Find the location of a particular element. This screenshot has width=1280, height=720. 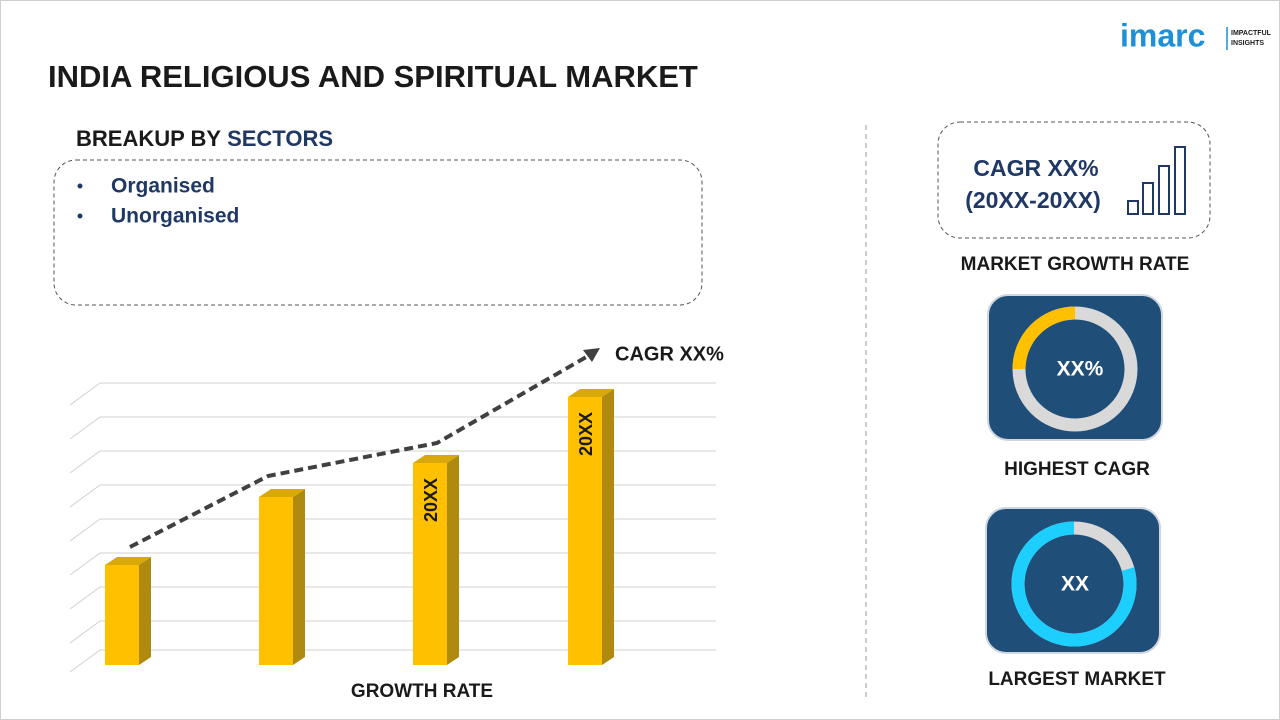

card-value: XX is located at coordinates (1075, 584).